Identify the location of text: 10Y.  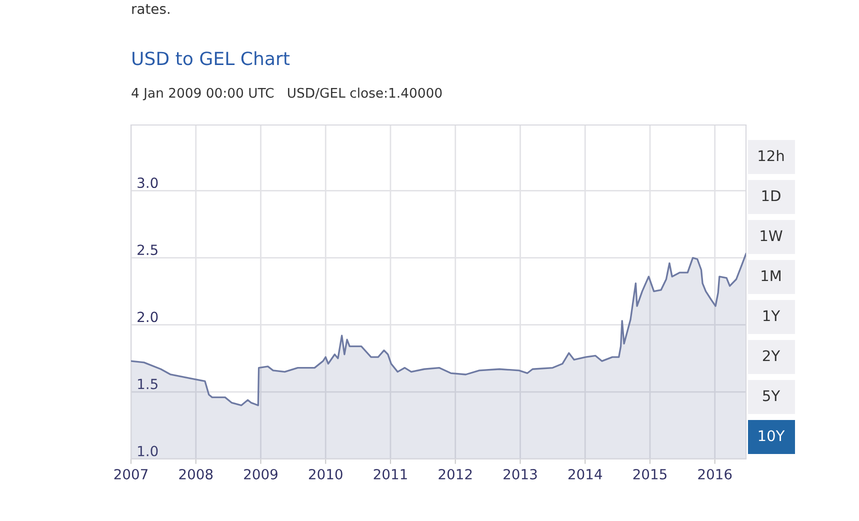
(771, 436).